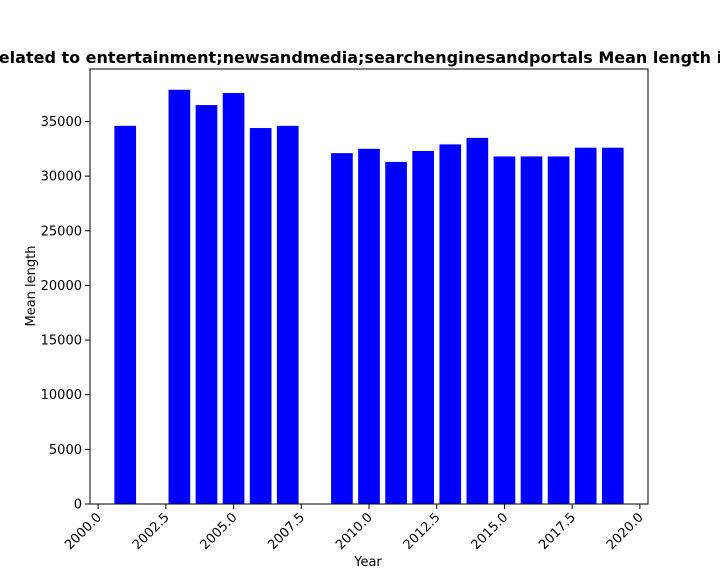 The width and height of the screenshot is (720, 576). I want to click on bar-2009, so click(342, 328).